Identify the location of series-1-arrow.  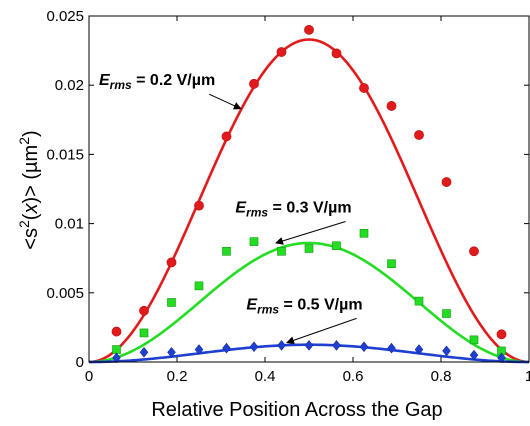
(310, 233).